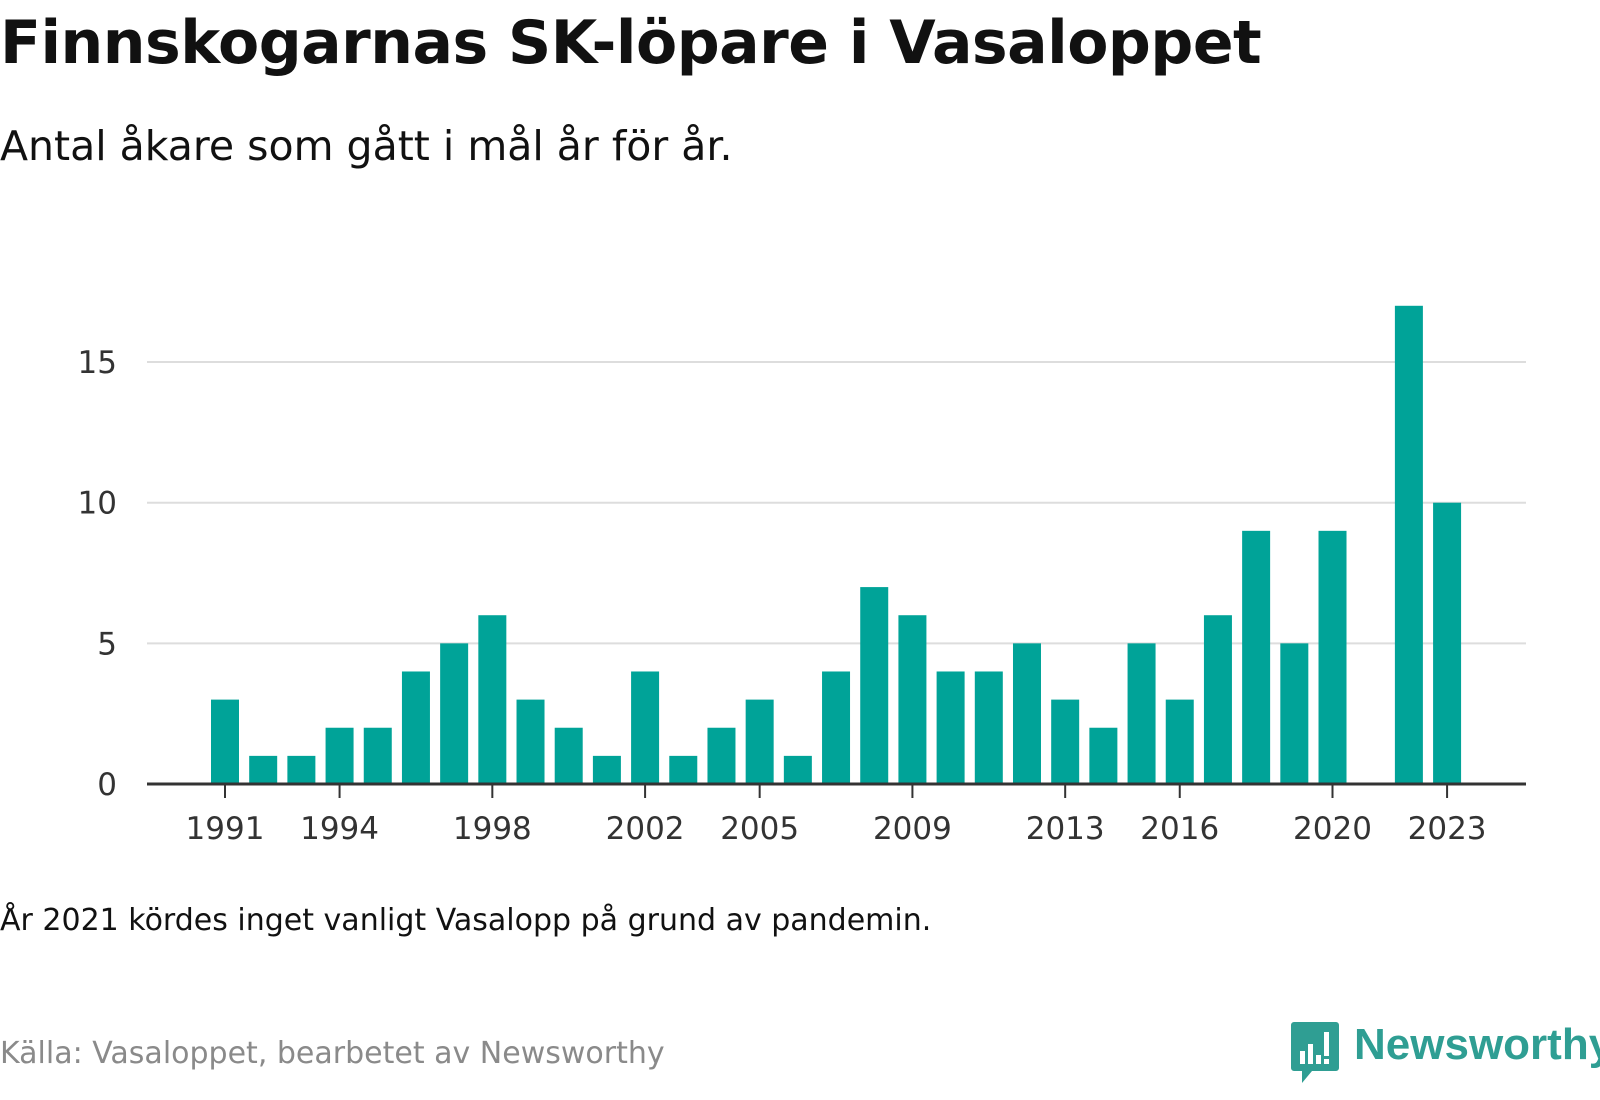 The image size is (1600, 1100). Describe the element at coordinates (912, 829) in the screenshot. I see `x-tick-label: 2009` at that location.